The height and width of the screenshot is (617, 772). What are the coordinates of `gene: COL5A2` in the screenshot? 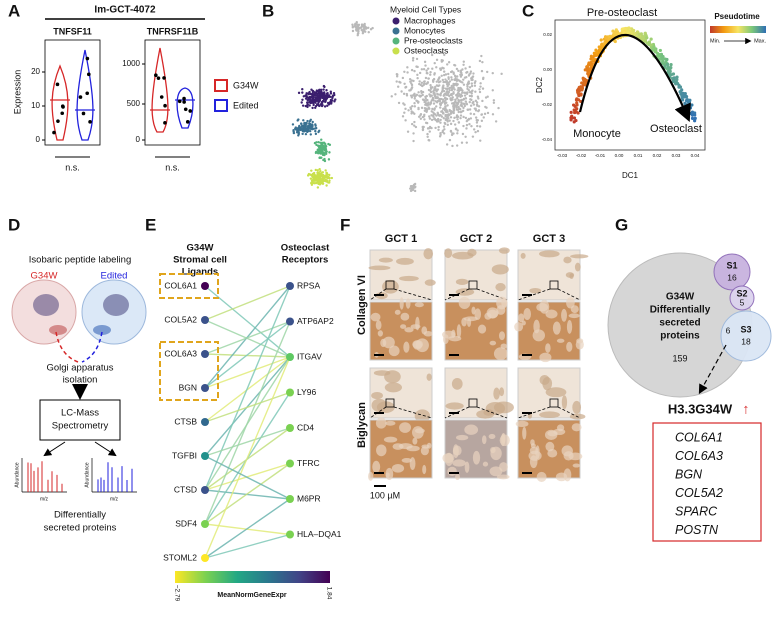 It's located at (699, 493).